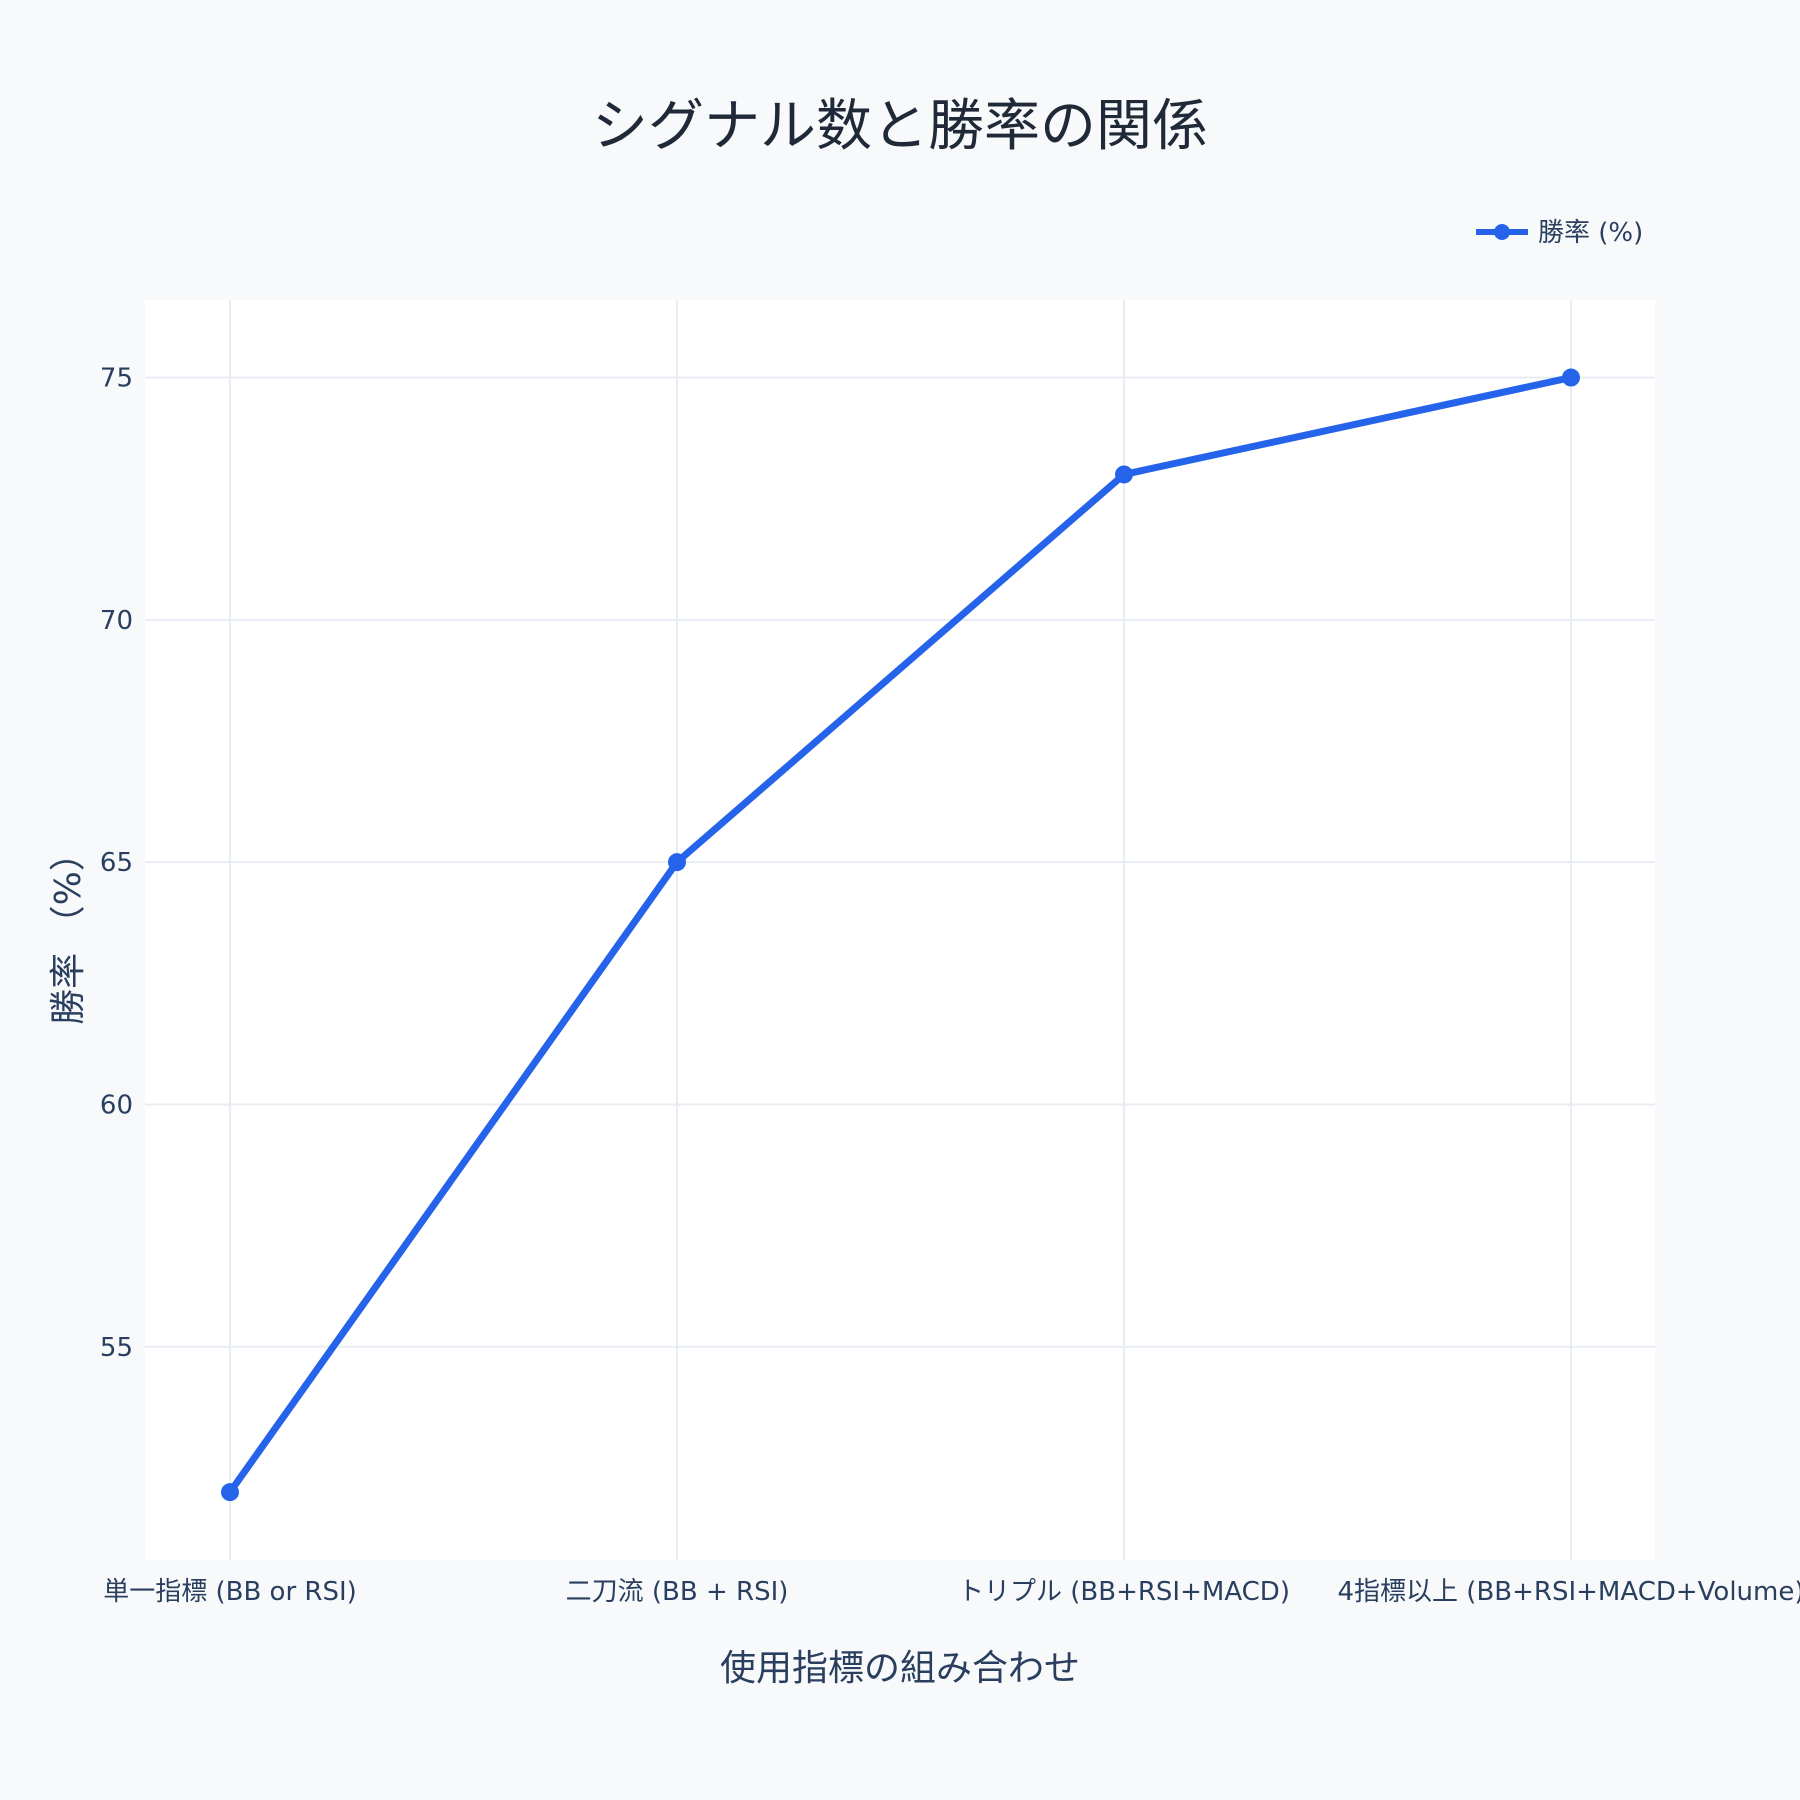 Image resolution: width=1800 pixels, height=1800 pixels. Describe the element at coordinates (230, 1592) in the screenshot. I see `x-tick-label: 単一指標 (BB or RSI)` at that location.